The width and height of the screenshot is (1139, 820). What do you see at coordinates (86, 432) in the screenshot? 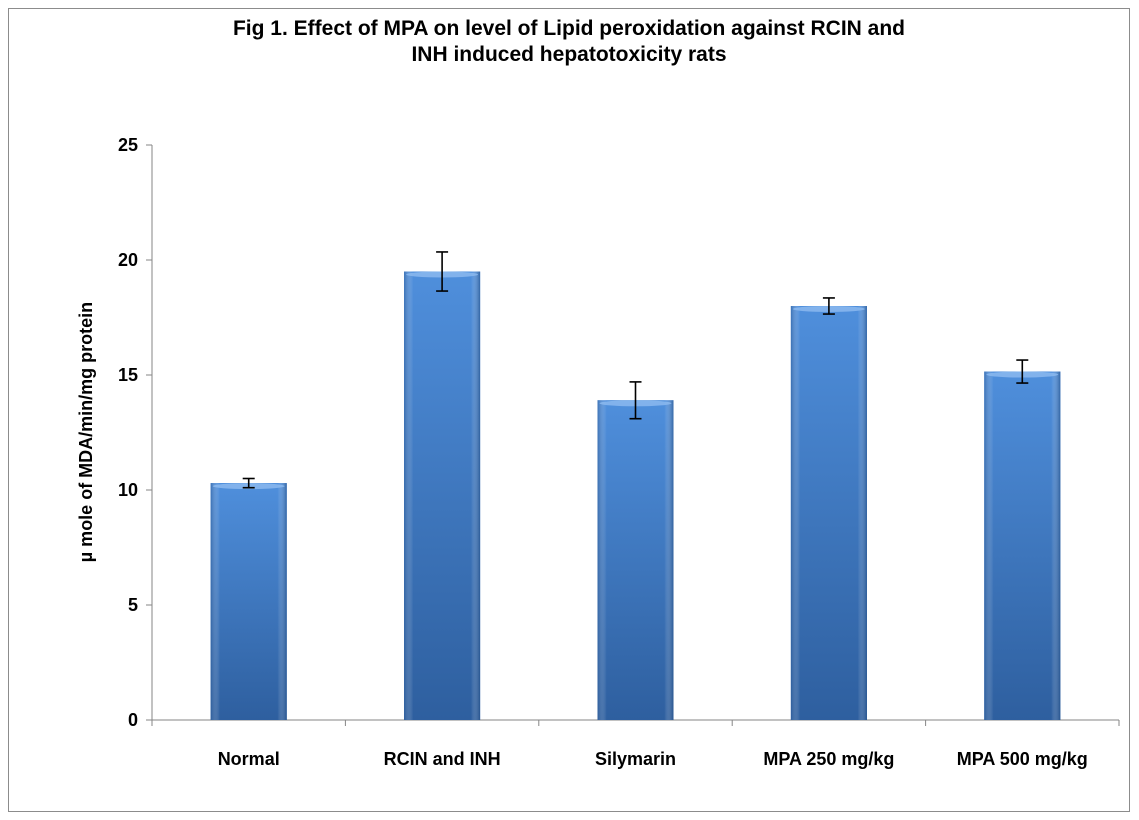
I see `y-axis-label: µ mole of MDA/min/mg protein` at bounding box center [86, 432].